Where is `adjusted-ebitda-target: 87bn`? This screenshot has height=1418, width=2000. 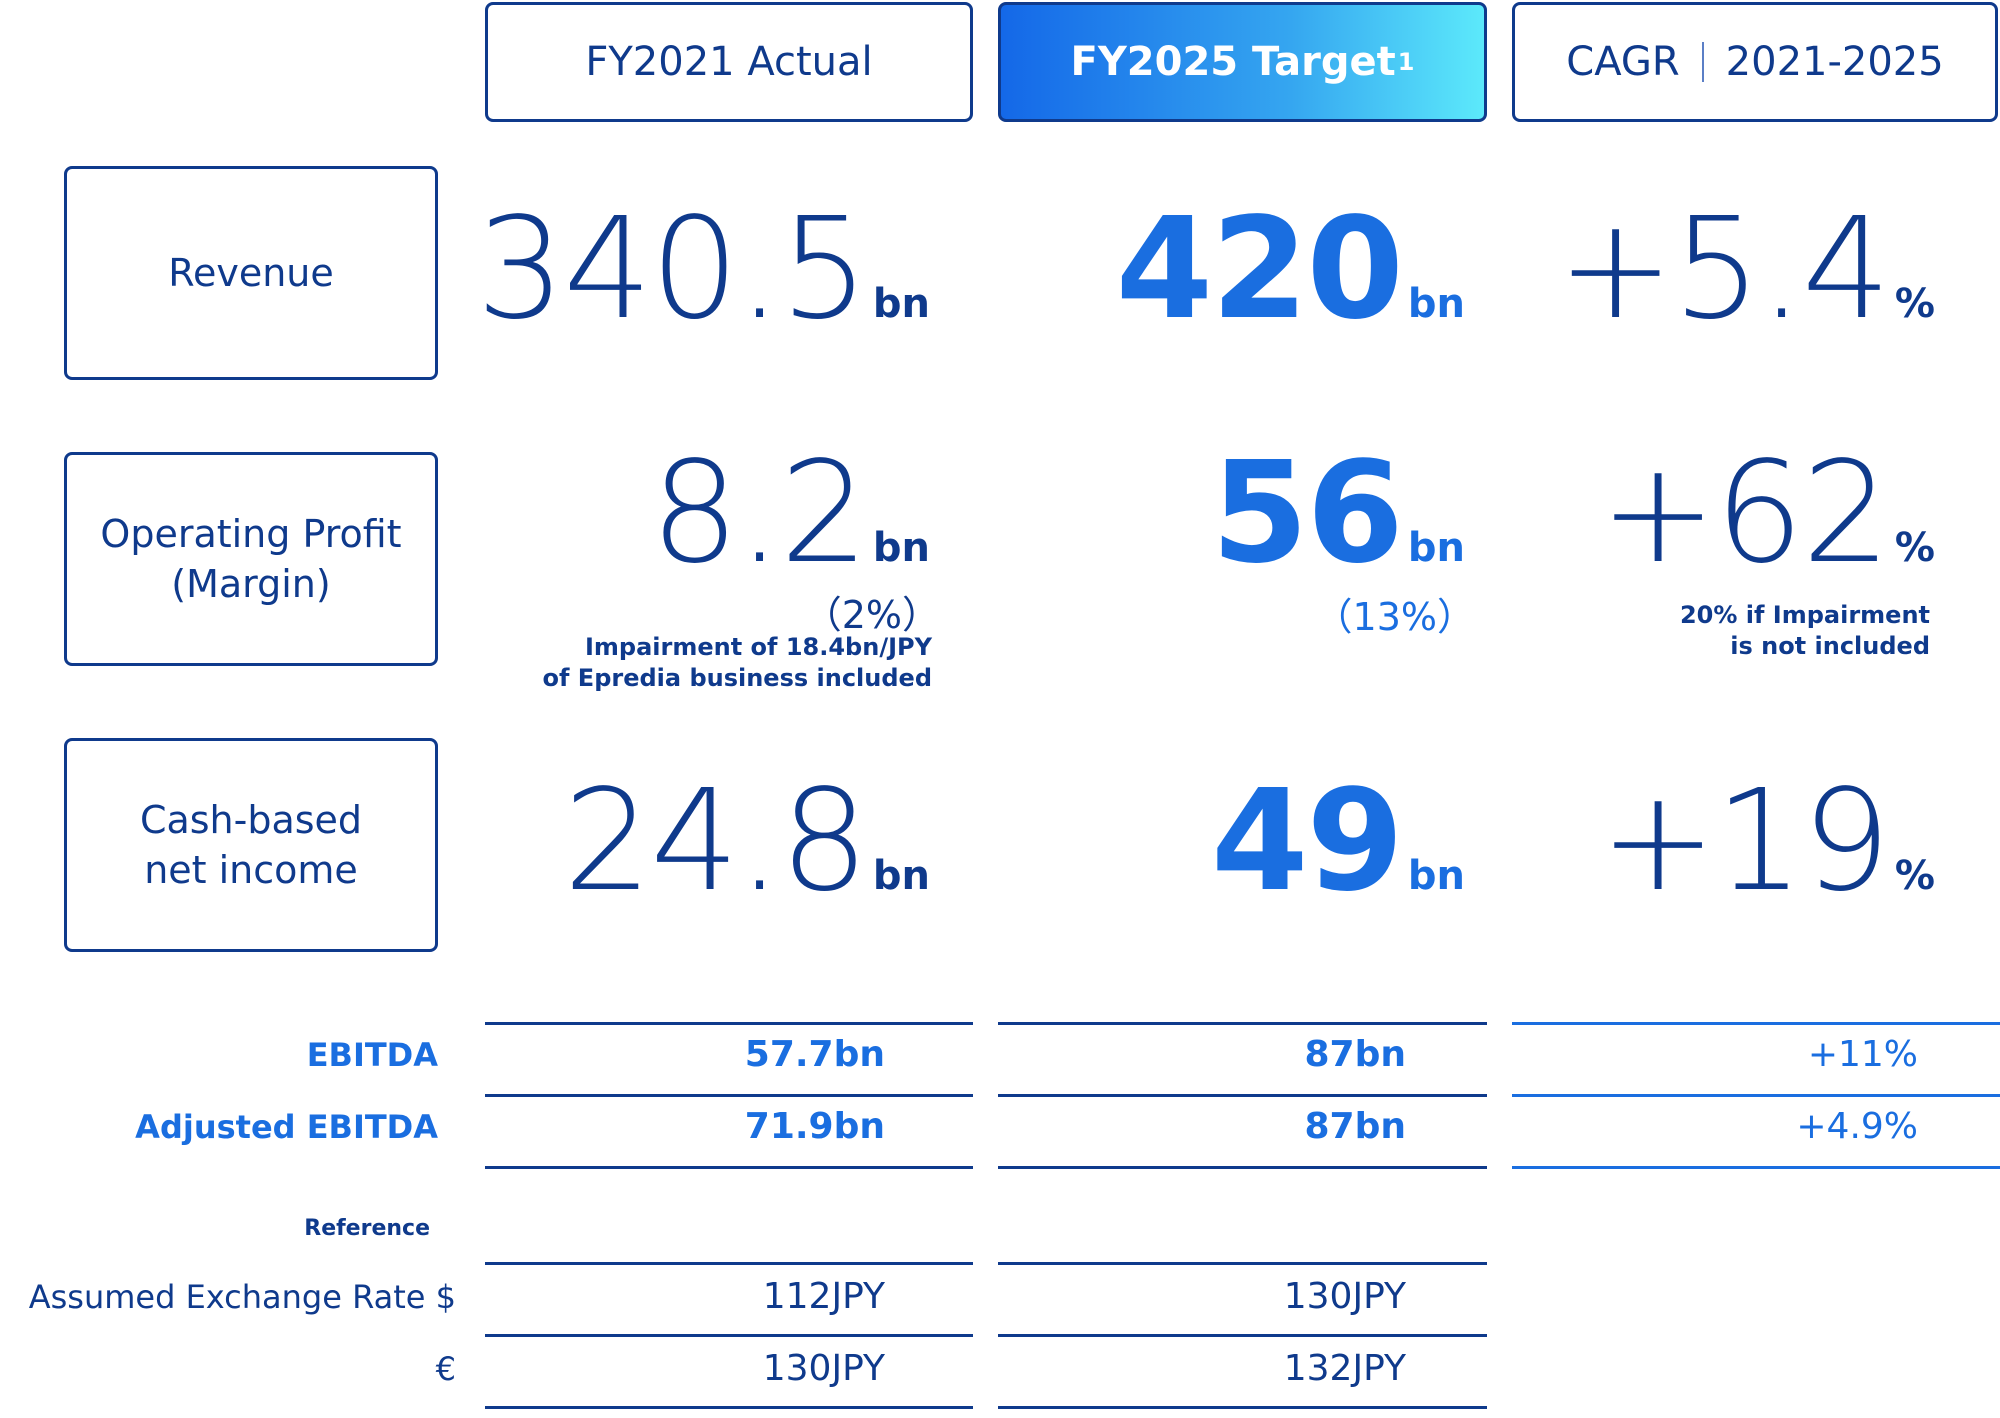
adjusted-ebitda-target: 87bn is located at coordinates (1355, 1126).